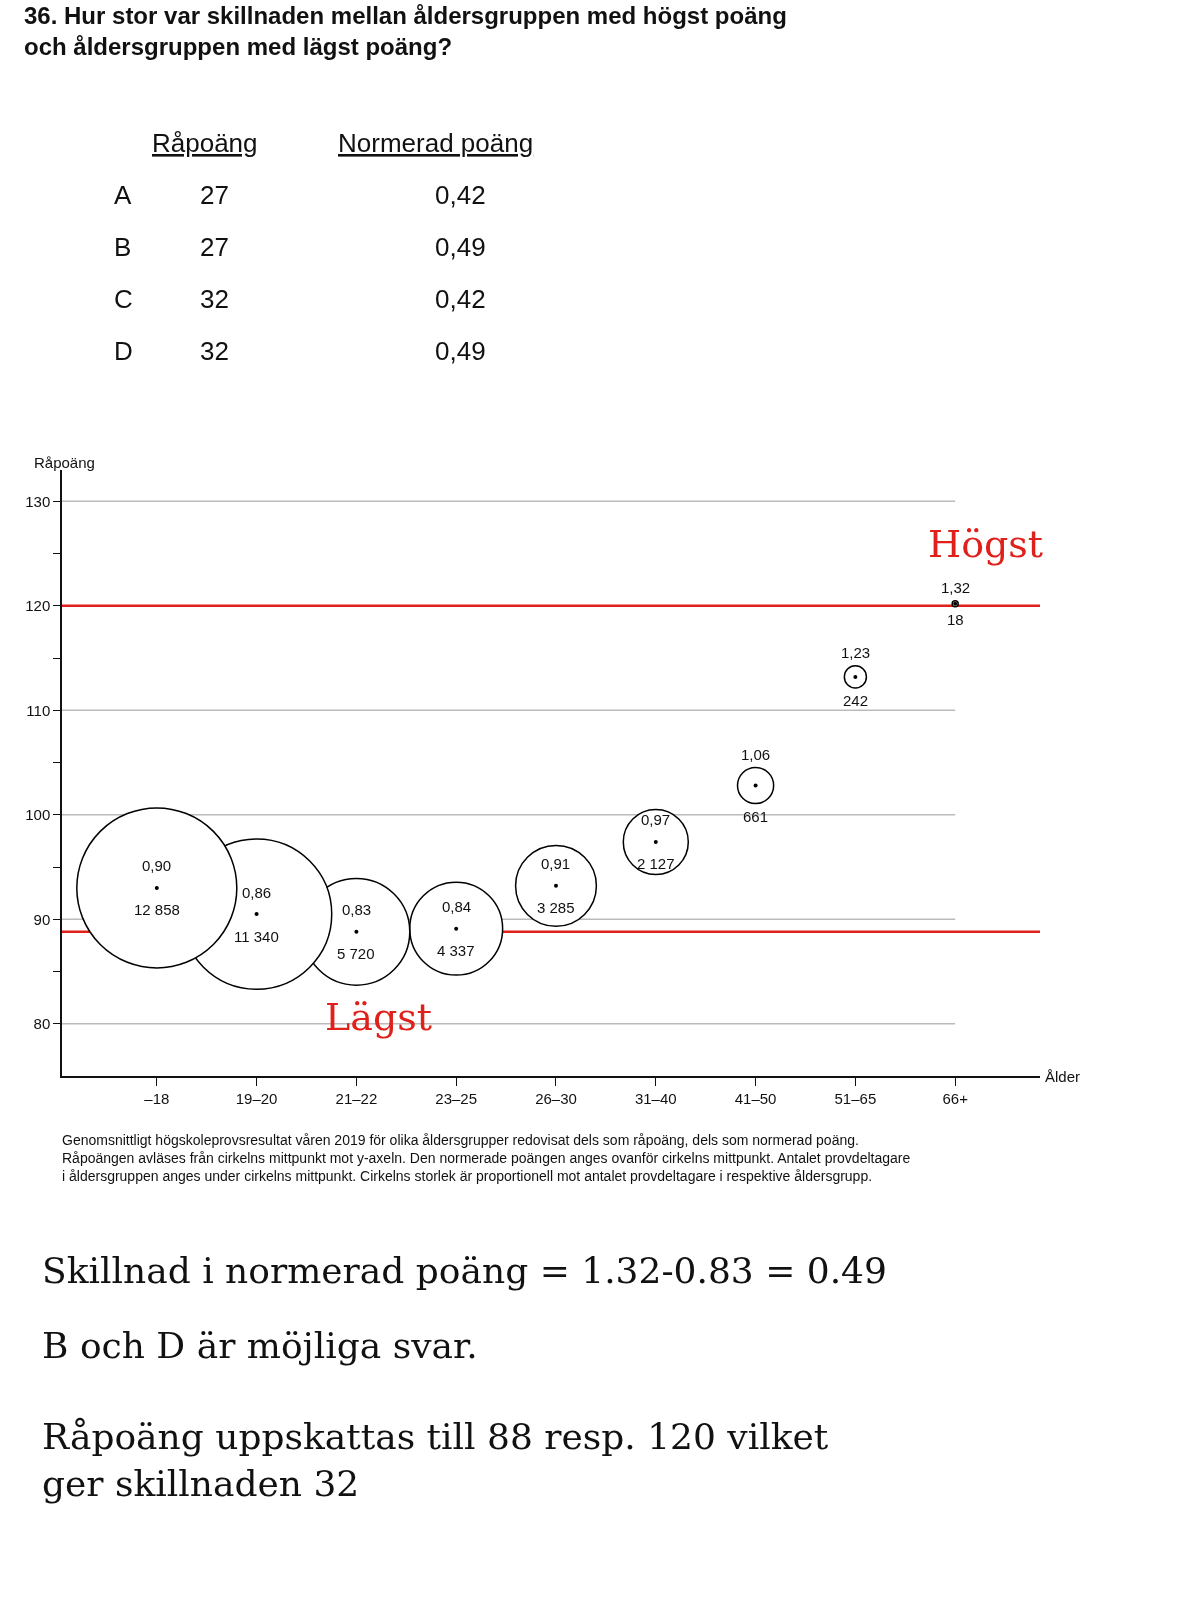 The width and height of the screenshot is (1195, 1600). I want to click on x-tick-label: –18, so click(157, 1098).